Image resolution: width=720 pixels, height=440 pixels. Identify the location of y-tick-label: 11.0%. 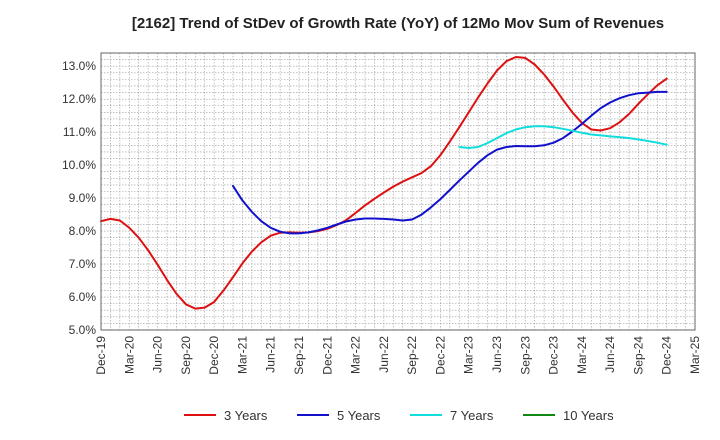
(79, 132).